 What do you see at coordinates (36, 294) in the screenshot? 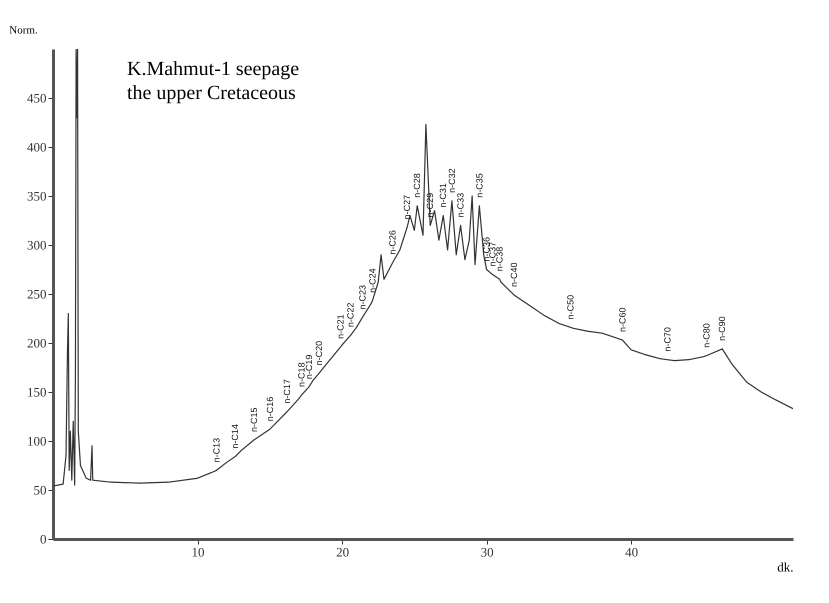
I see `y-tick-label: 250` at bounding box center [36, 294].